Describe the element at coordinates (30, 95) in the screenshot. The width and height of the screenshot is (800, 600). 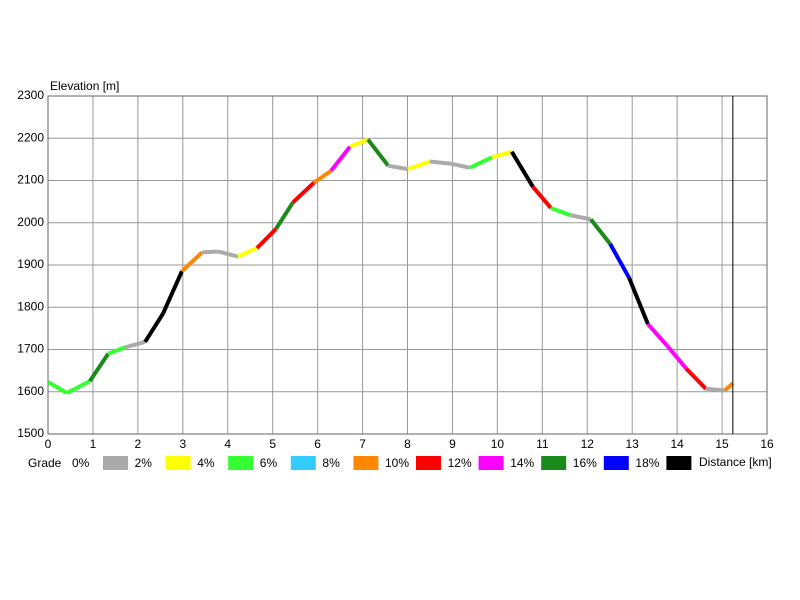
I see `y-tick-label: 2300` at that location.